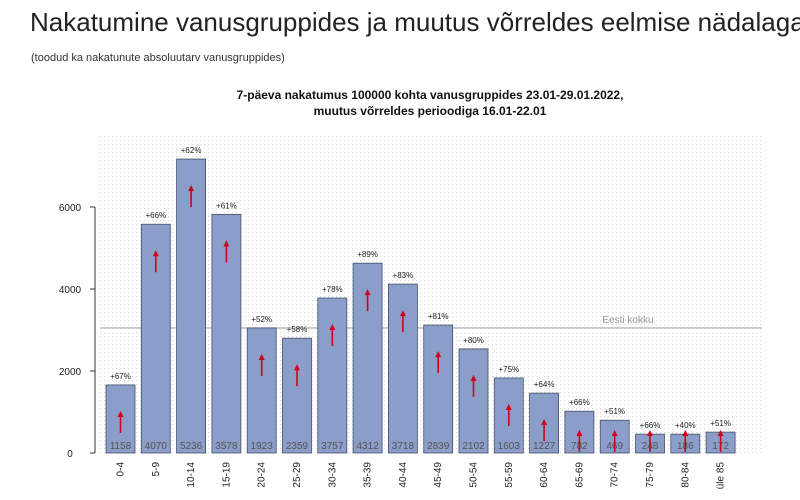  What do you see at coordinates (544, 475) in the screenshot?
I see `x-tick-label: 60-64` at bounding box center [544, 475].